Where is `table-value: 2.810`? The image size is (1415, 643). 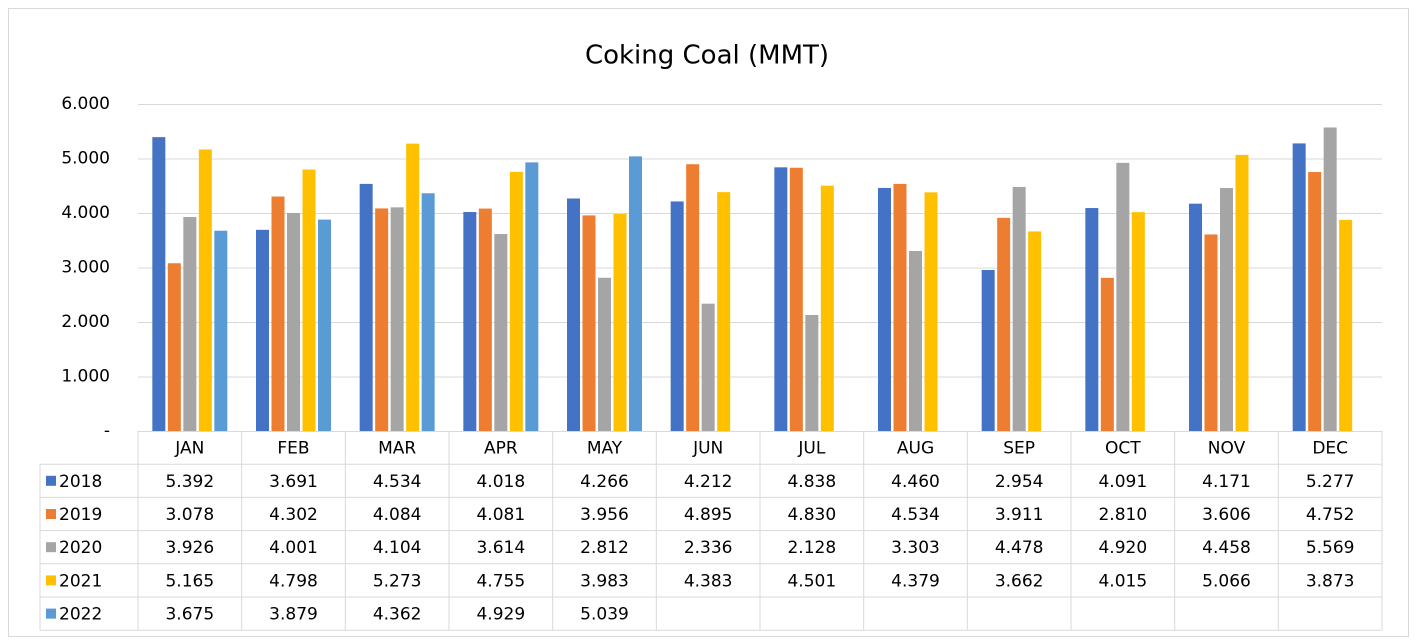
table-value: 2.810 is located at coordinates (1122, 515).